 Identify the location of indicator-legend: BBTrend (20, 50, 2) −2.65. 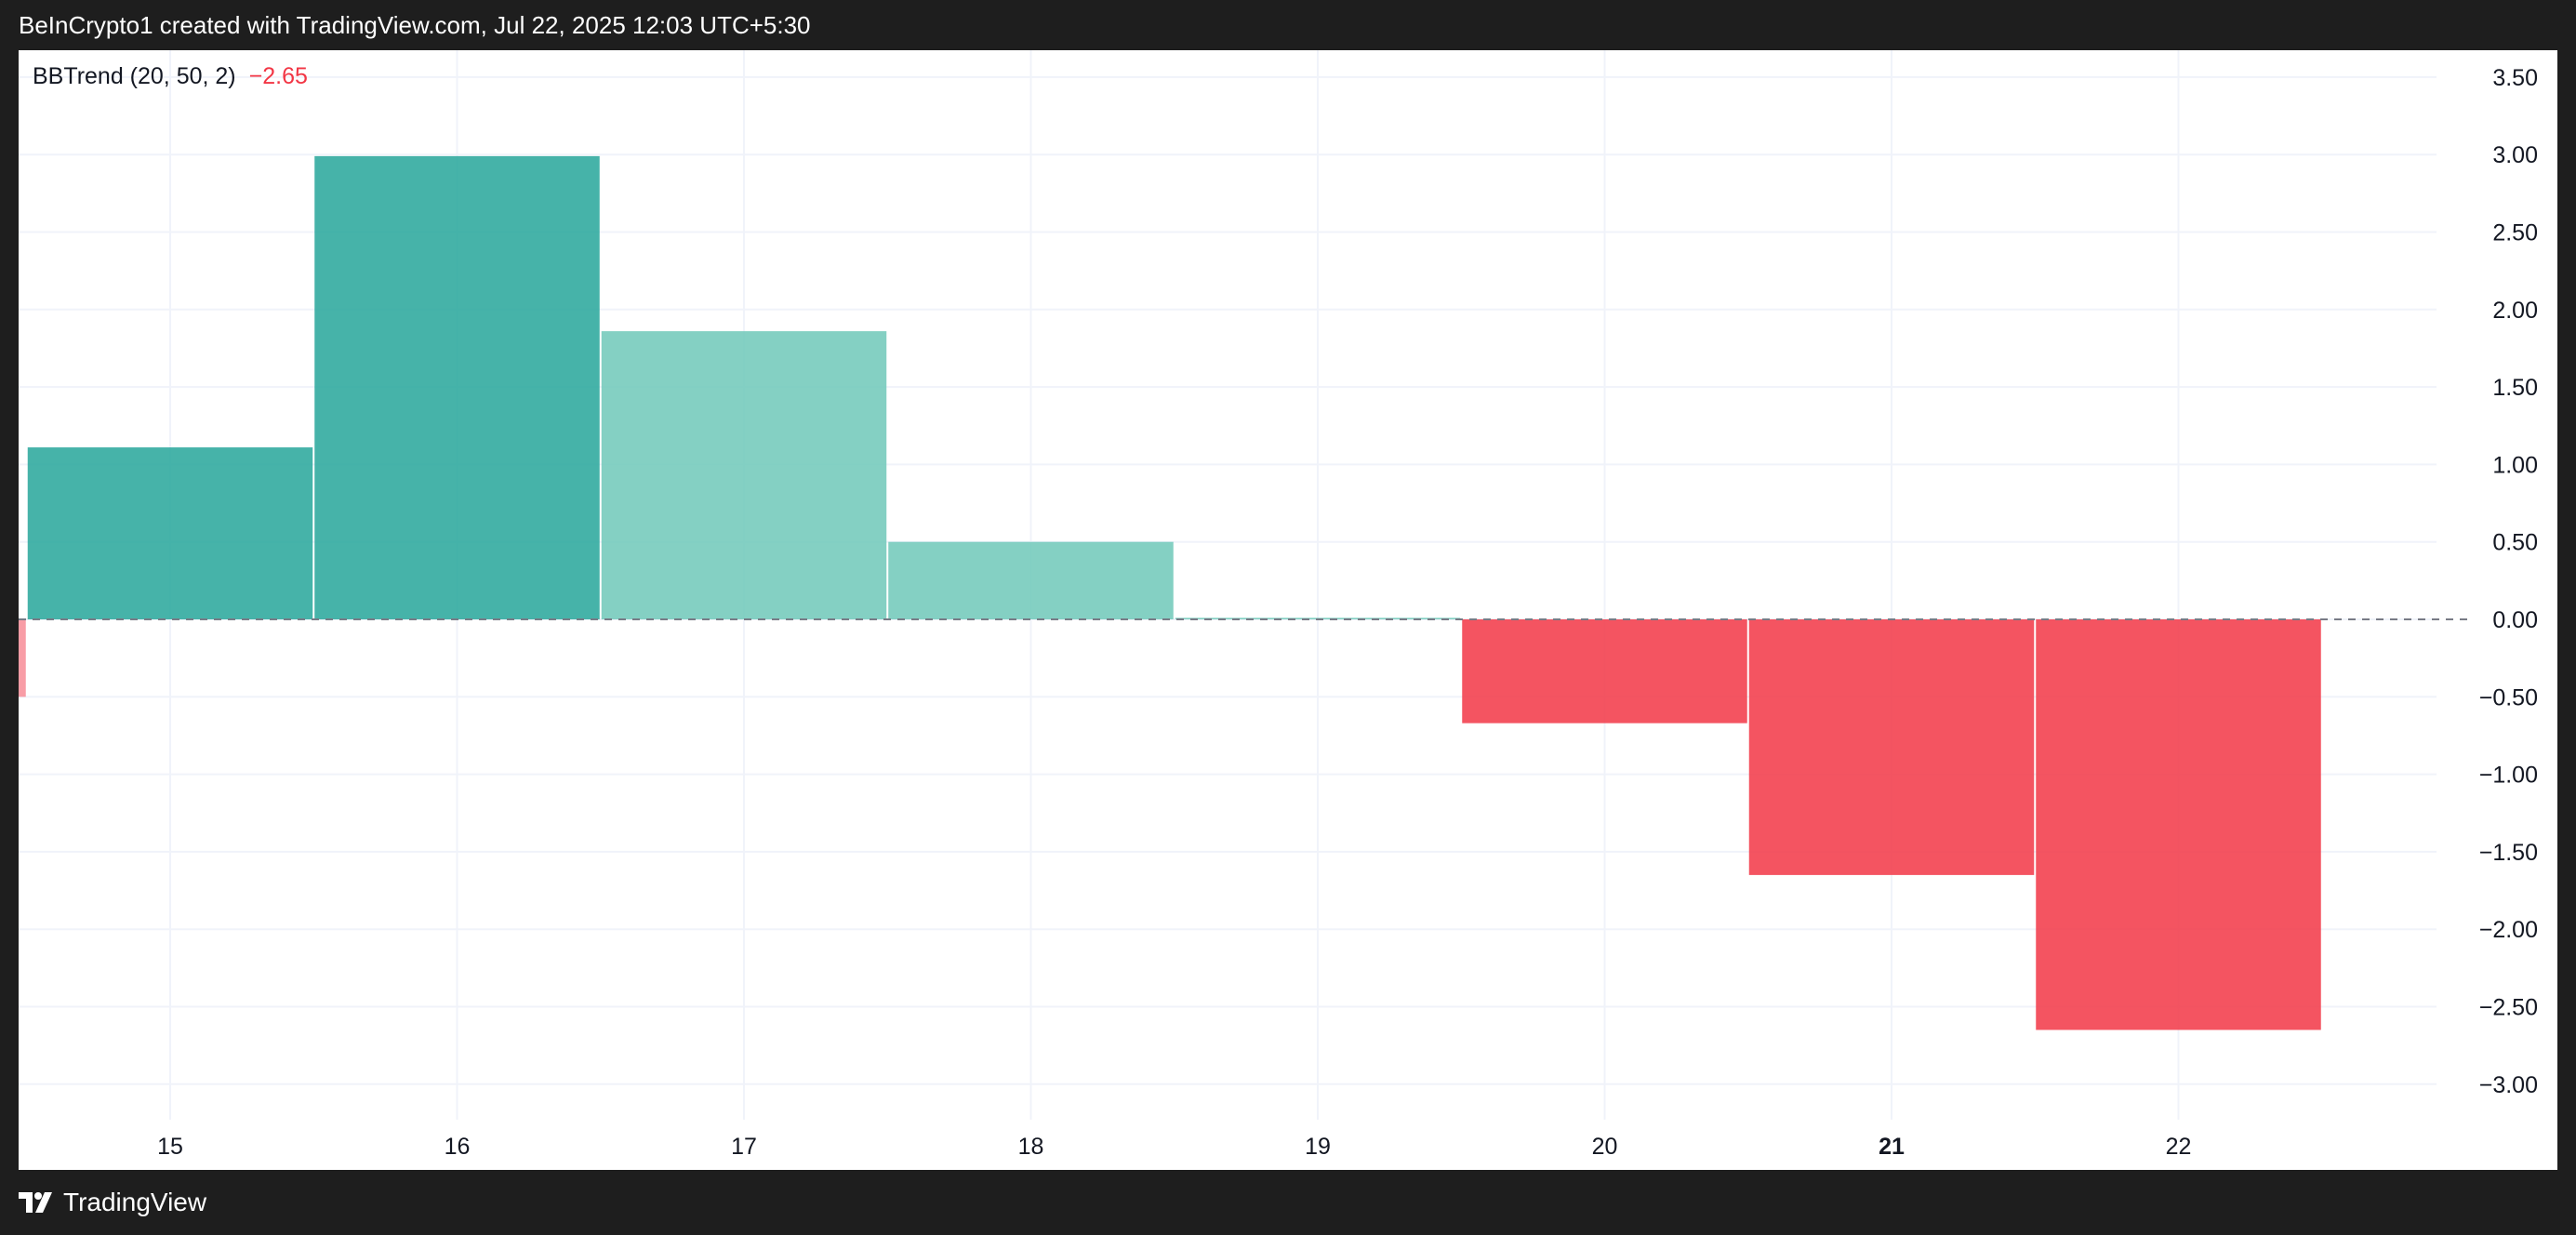
(170, 76).